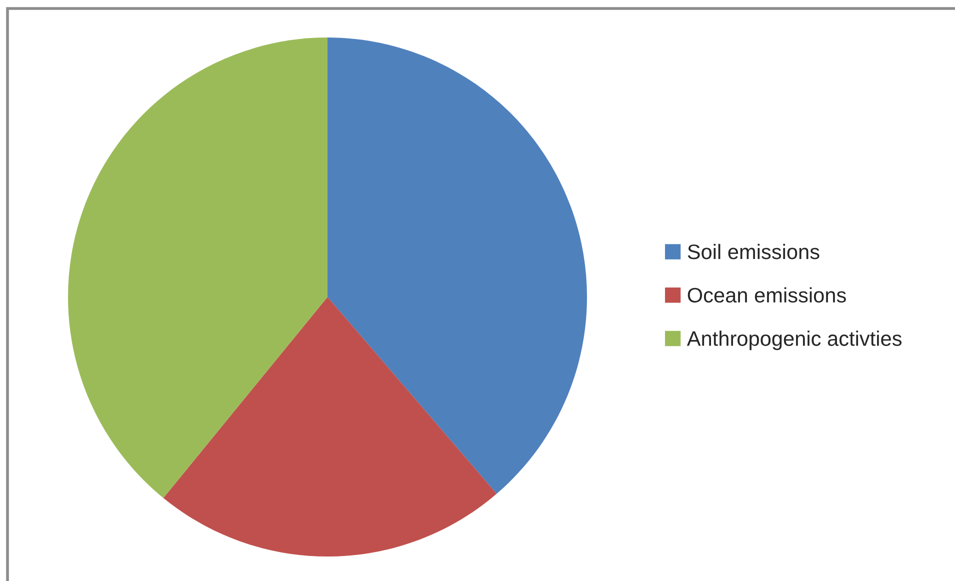 The image size is (955, 581). Describe the element at coordinates (754, 252) in the screenshot. I see `legend-label: Soil emissions` at that location.